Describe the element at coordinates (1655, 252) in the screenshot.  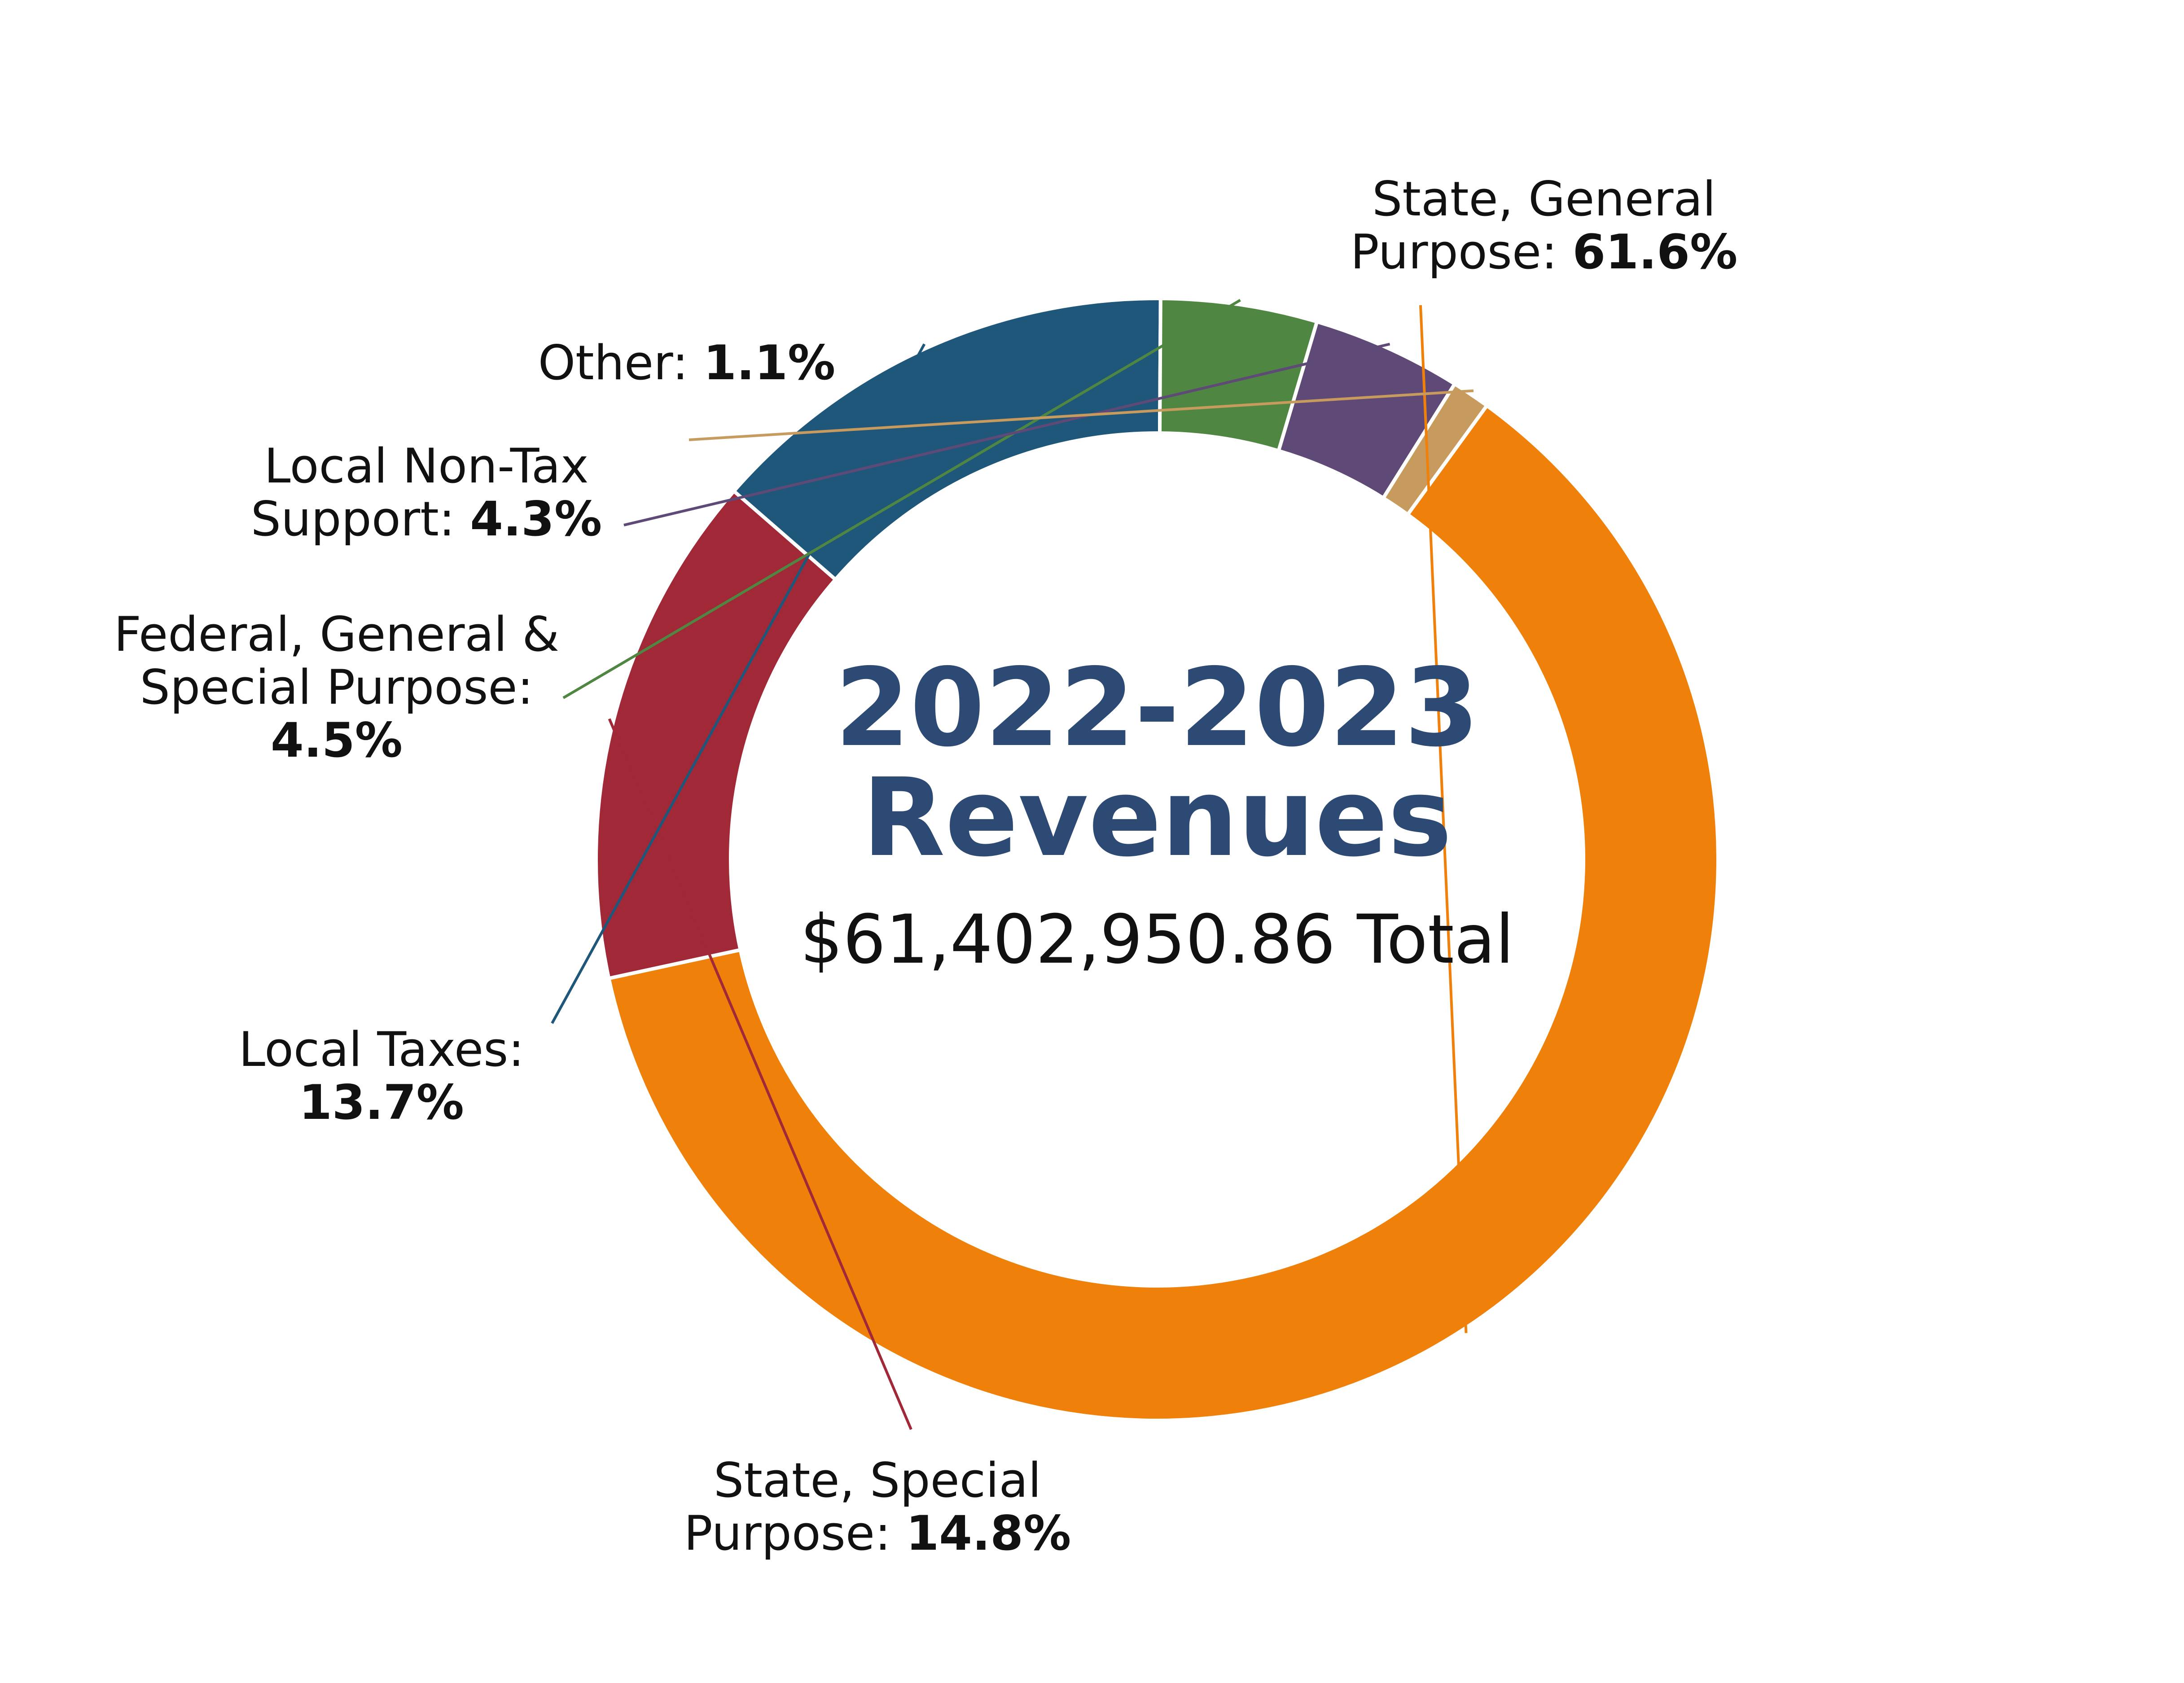
I see `slice-percentage: 61.6%` at that location.